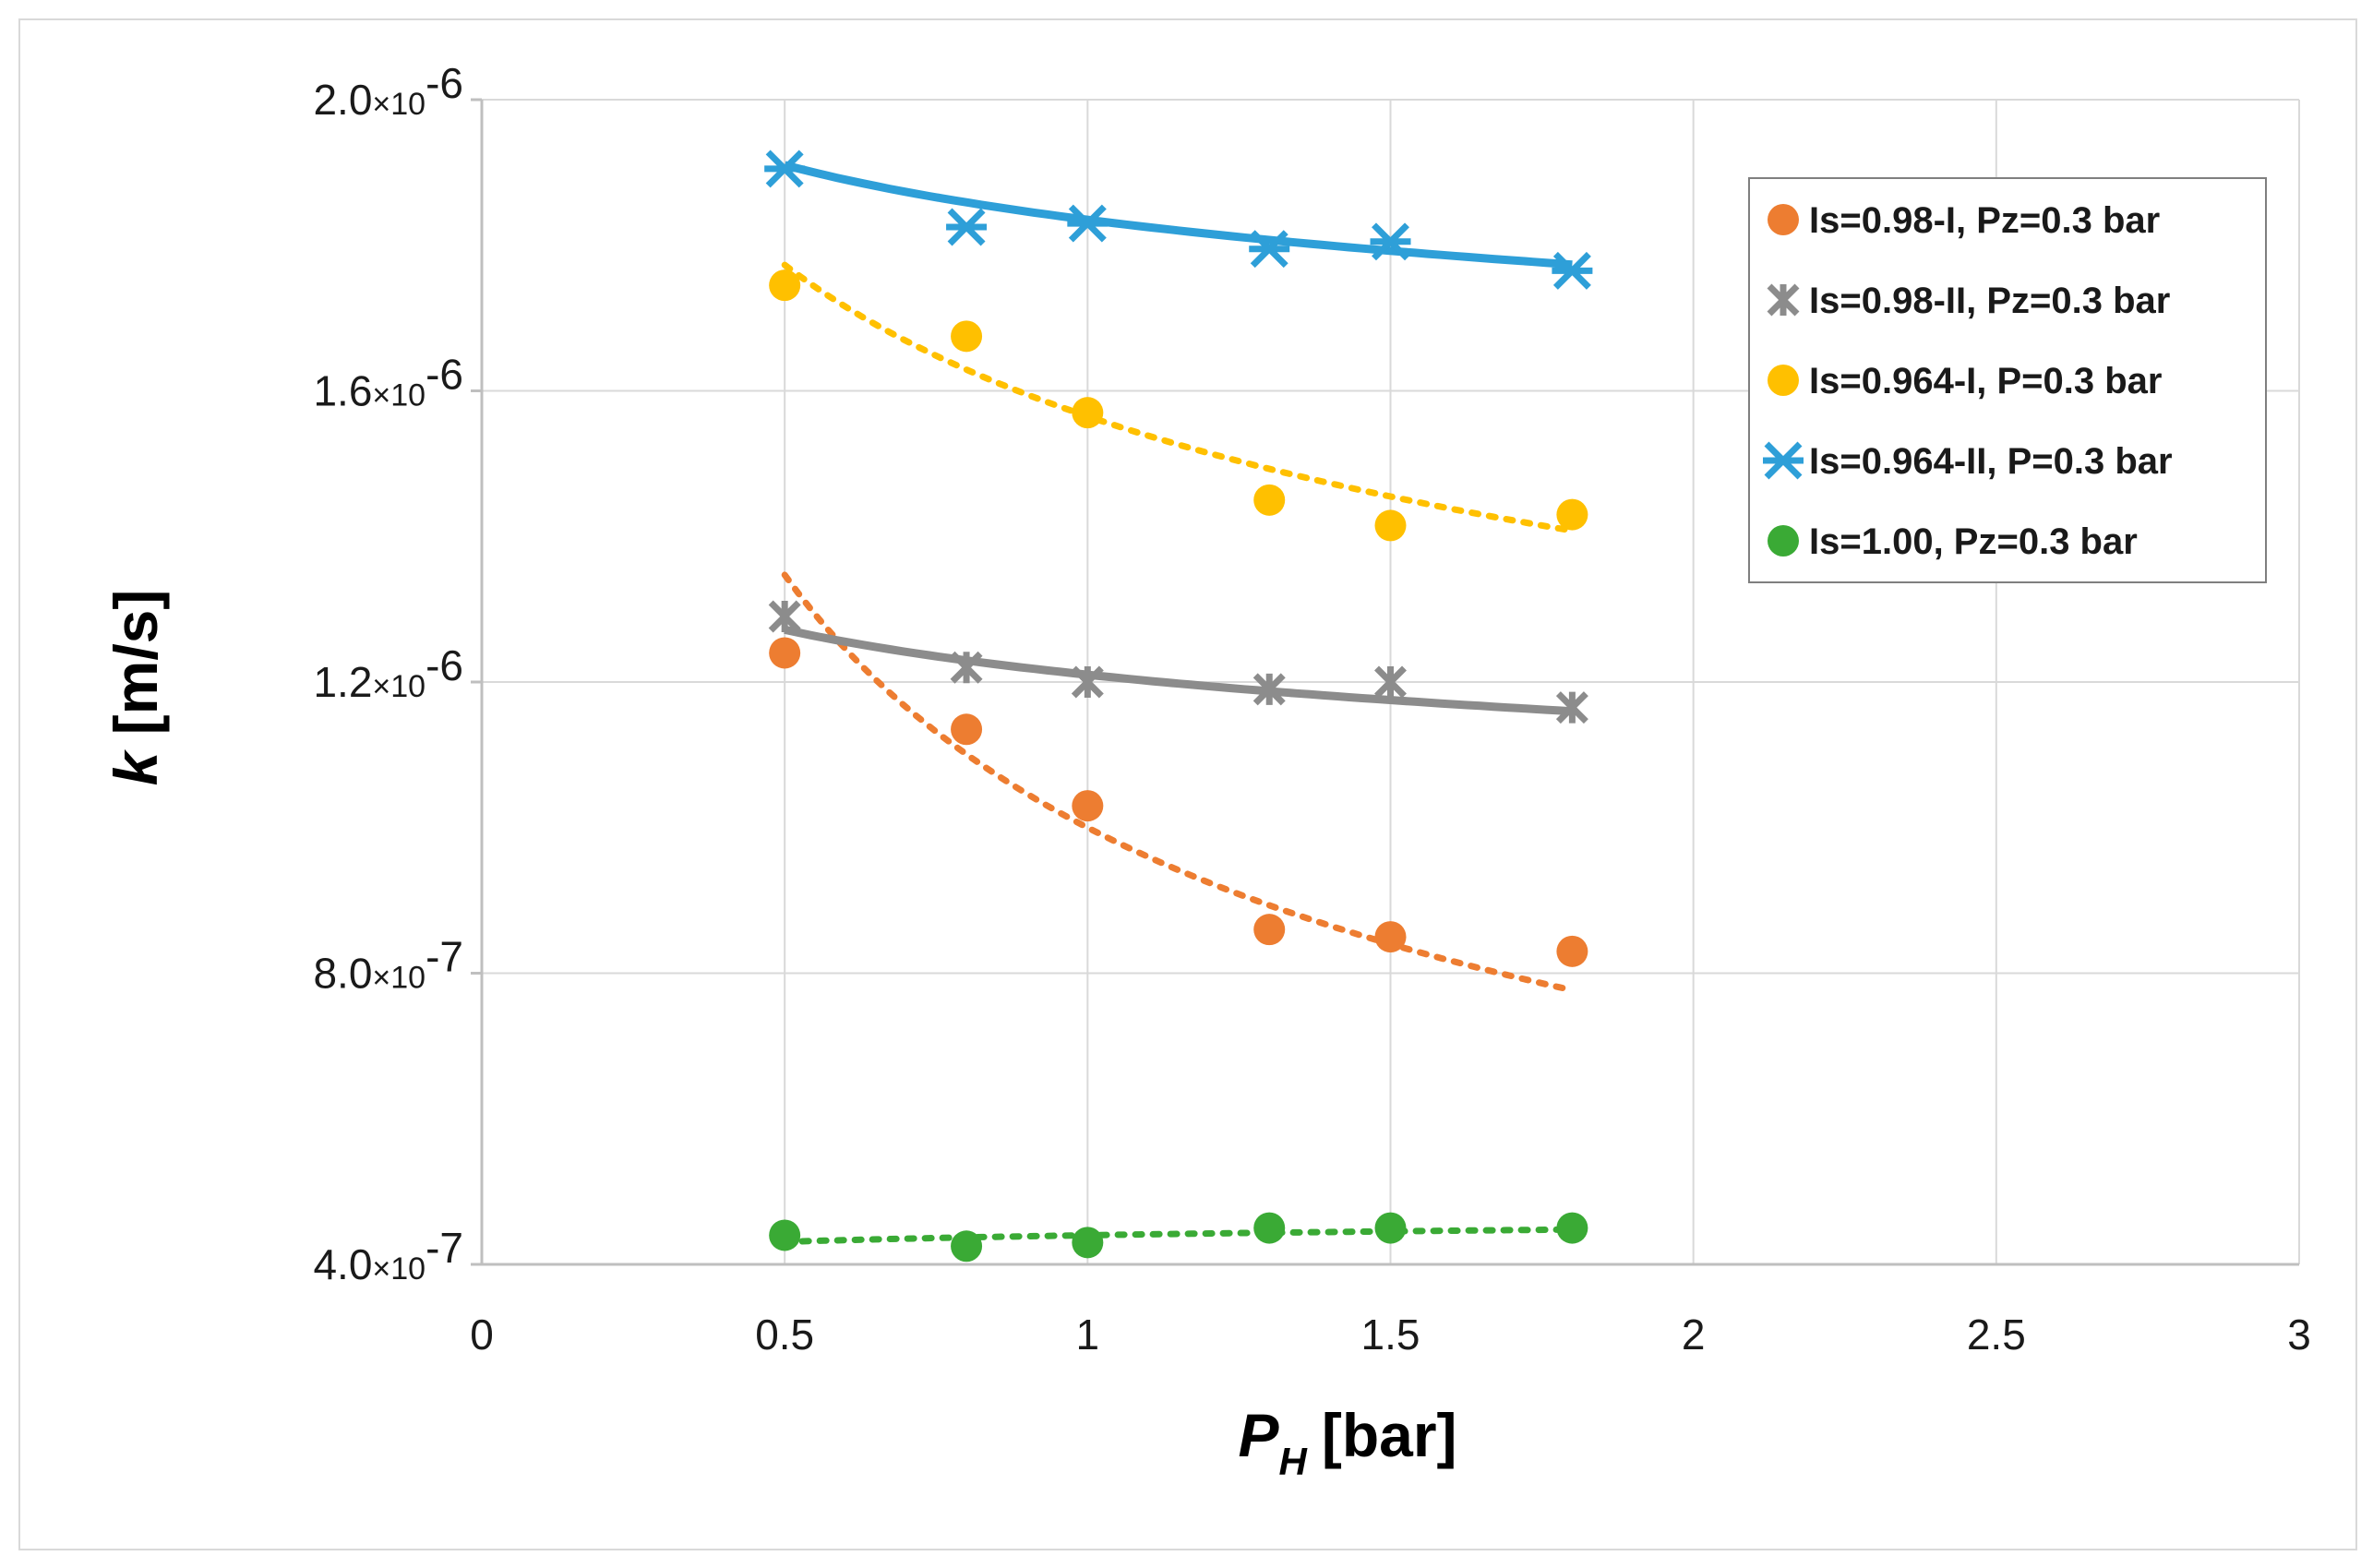 Image resolution: width=2373 pixels, height=1568 pixels. Describe the element at coordinates (388, 92) in the screenshot. I see `y-tick-label: 2.0×10⁻⁶` at that location.